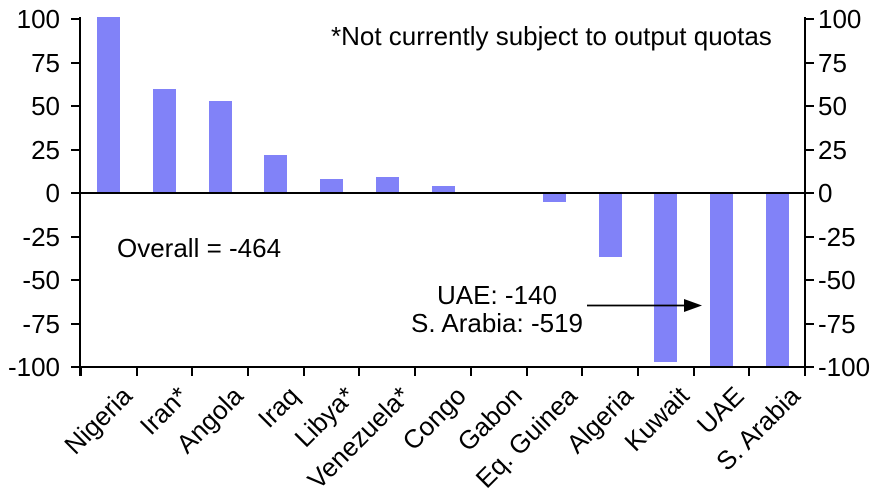  I want to click on y-tick-label-right--100: -100, so click(844, 367).